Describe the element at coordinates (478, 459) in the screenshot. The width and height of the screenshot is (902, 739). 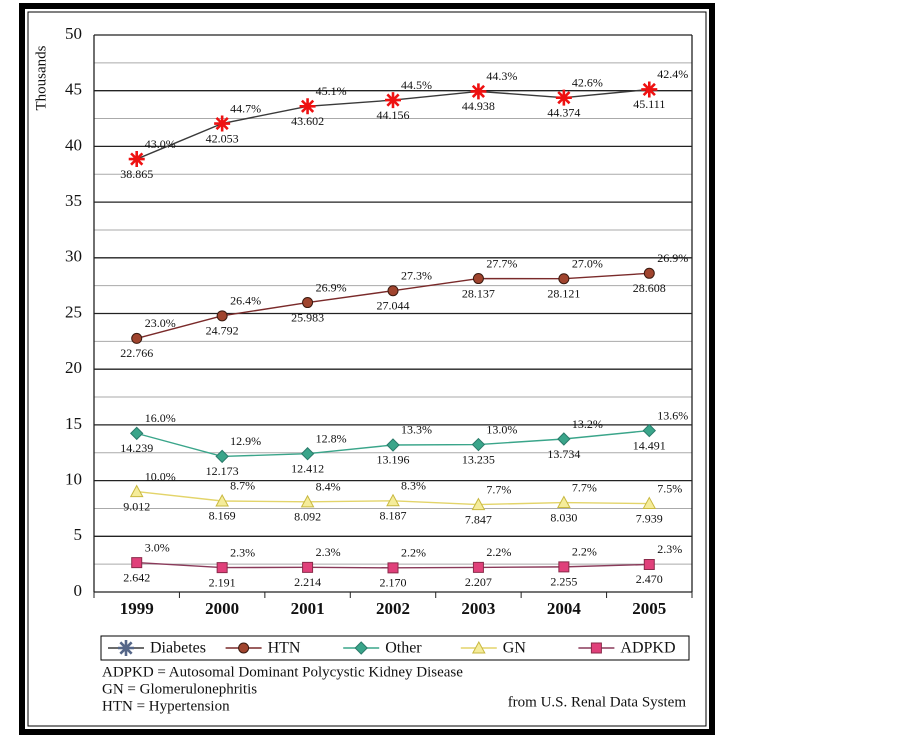
I see `value-label: 13.235` at that location.